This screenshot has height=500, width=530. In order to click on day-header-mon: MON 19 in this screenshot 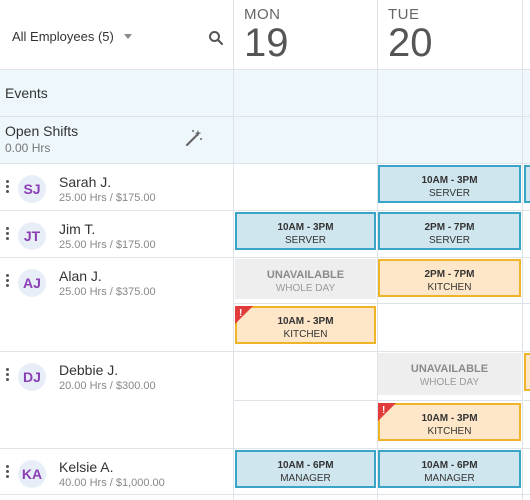, I will do `click(266, 34)`.